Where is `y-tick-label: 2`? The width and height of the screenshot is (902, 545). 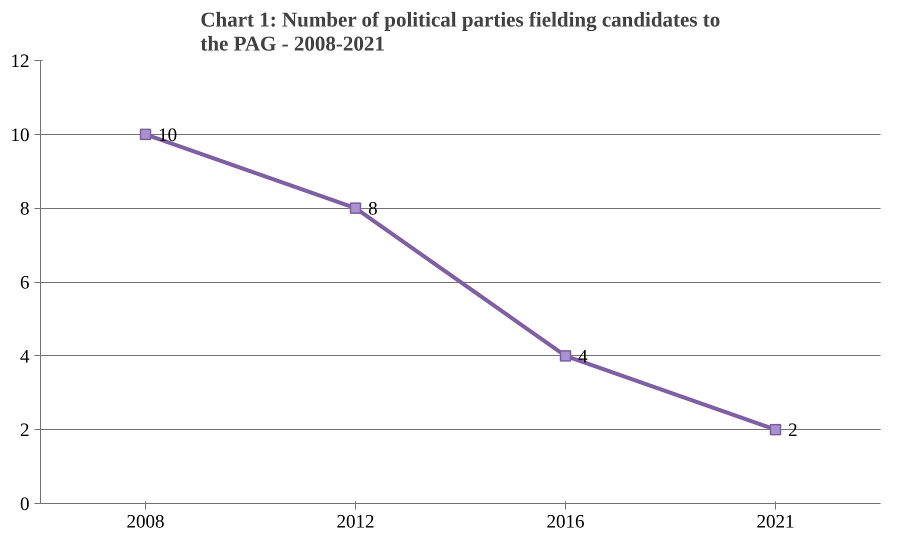
y-tick-label: 2 is located at coordinates (25, 431).